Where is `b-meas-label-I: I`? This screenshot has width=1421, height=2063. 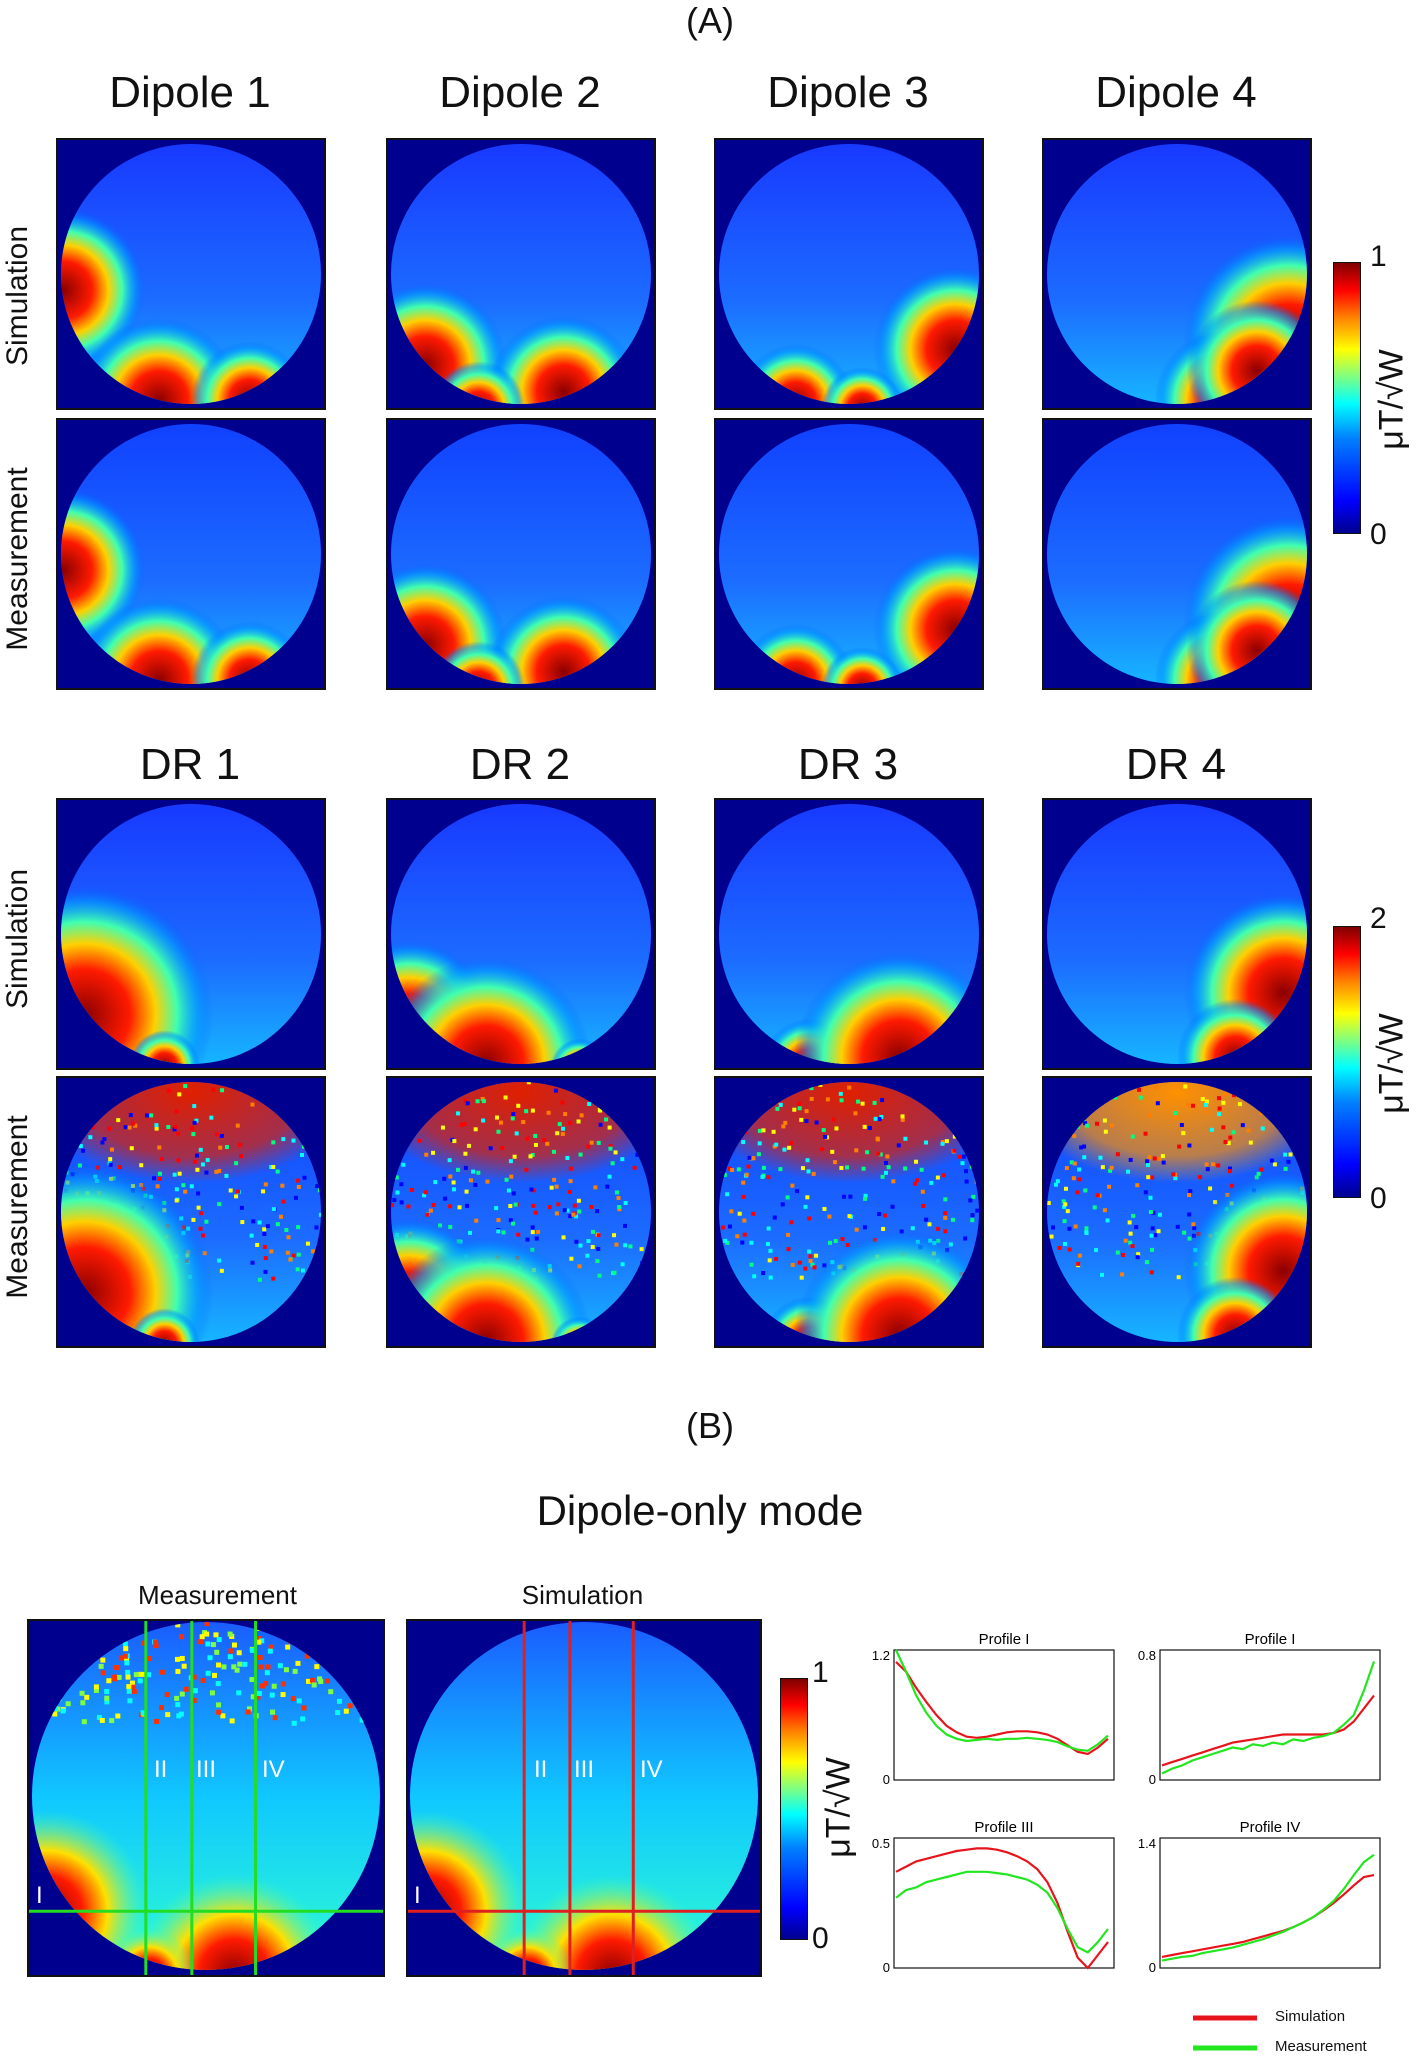
b-meas-label-I: I is located at coordinates (39, 1895).